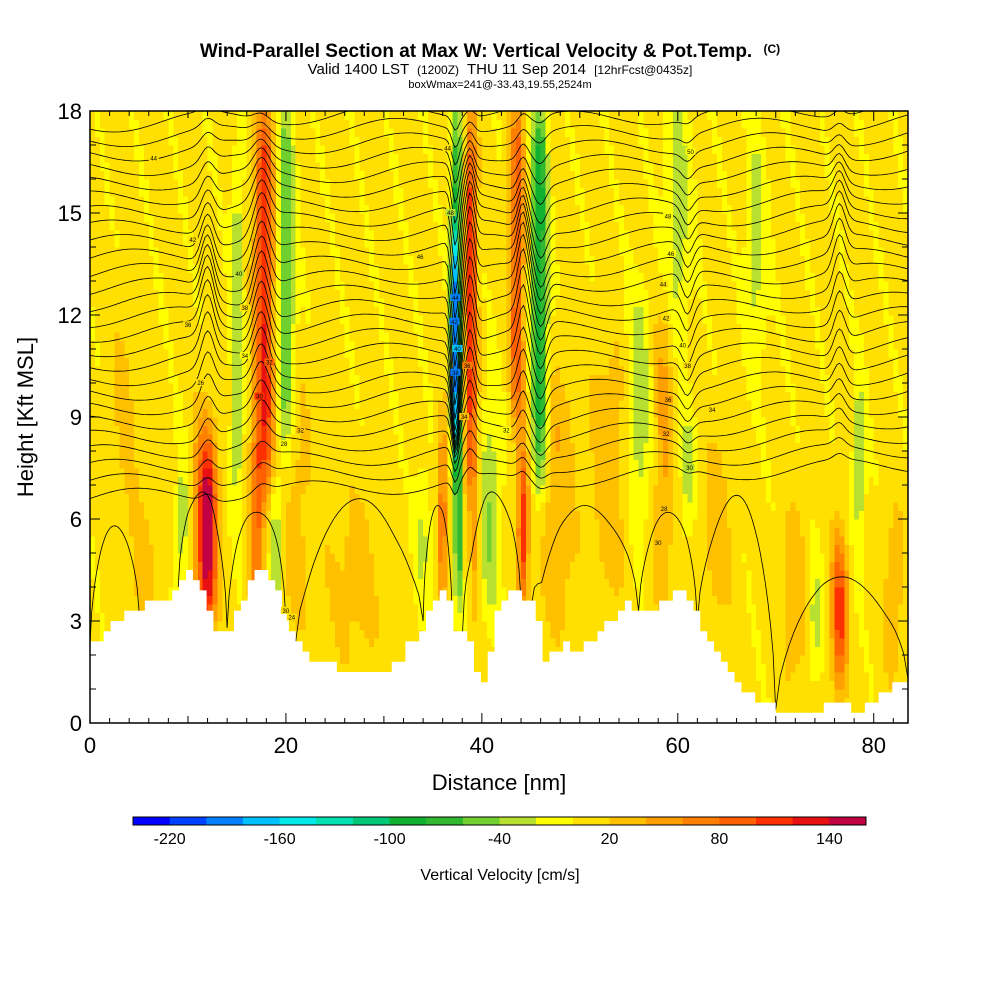  Describe the element at coordinates (200, 384) in the screenshot. I see `svg-text: 26` at that location.